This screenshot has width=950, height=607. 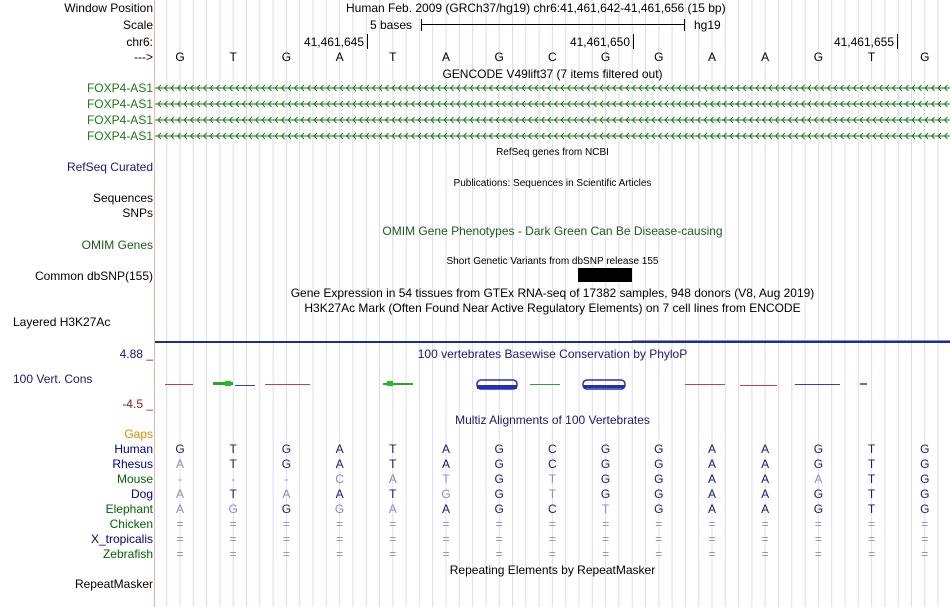 I want to click on cons-min-label: -4.5 _, so click(x=137, y=404).